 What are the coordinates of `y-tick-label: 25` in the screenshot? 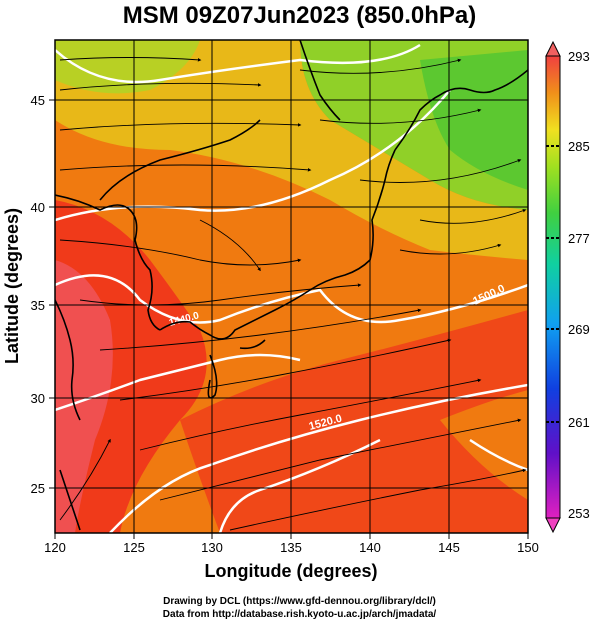 It's located at (38, 488).